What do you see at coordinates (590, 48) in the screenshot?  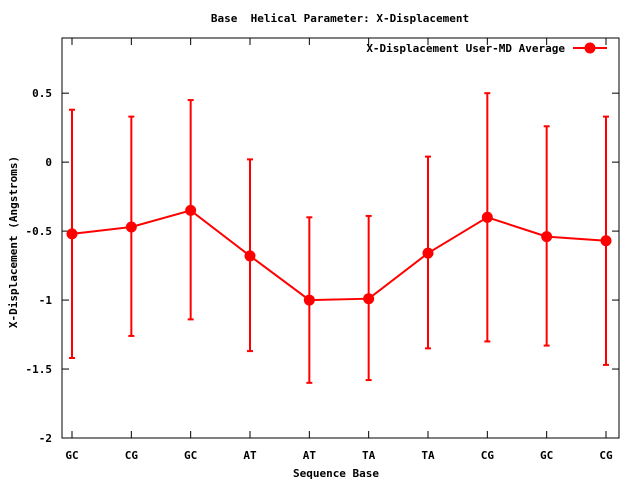 I see `legend-marker` at bounding box center [590, 48].